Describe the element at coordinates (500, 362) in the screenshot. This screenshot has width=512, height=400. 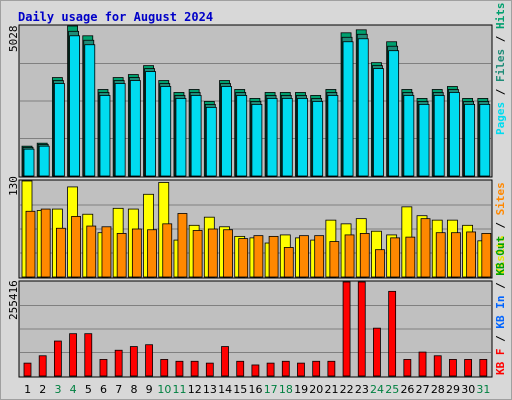
I see `legend-bottom-part: KB F` at that location.